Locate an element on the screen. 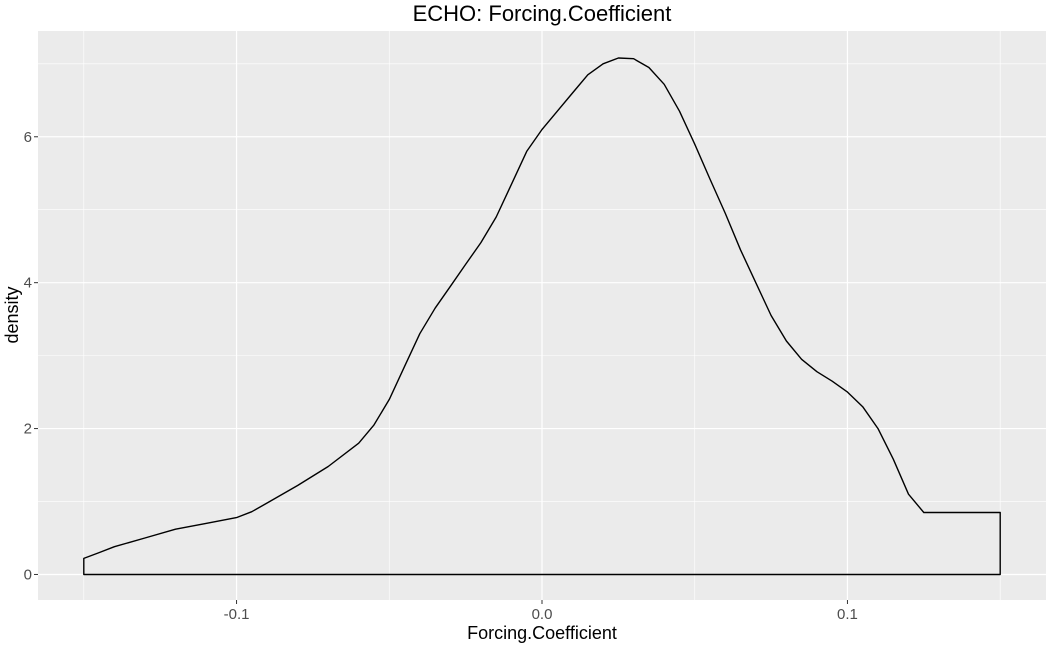  y-tick-label: 0 is located at coordinates (28, 574).